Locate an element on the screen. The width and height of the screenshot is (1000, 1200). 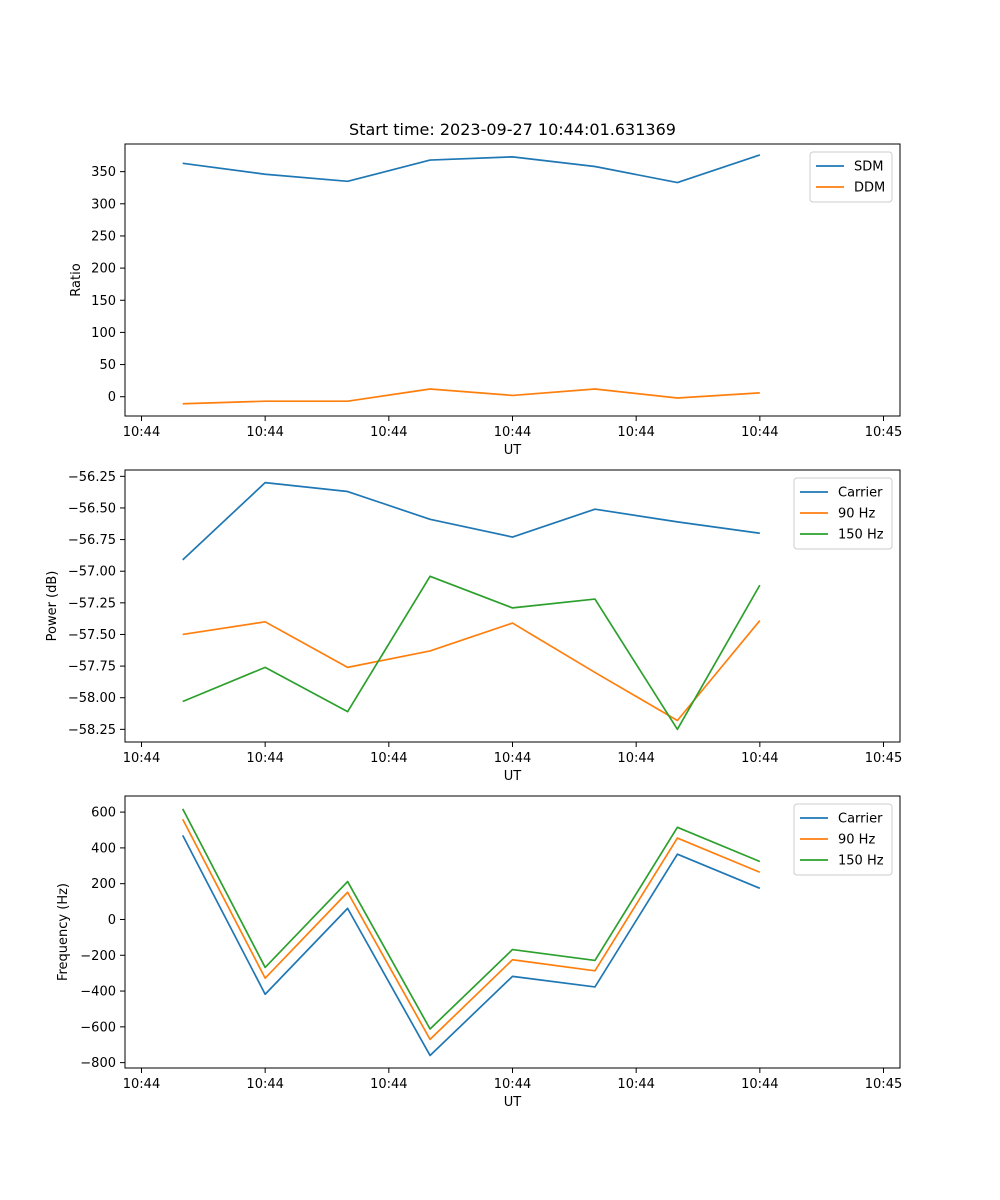
y-tick-label: −56.50 is located at coordinates (92, 508).